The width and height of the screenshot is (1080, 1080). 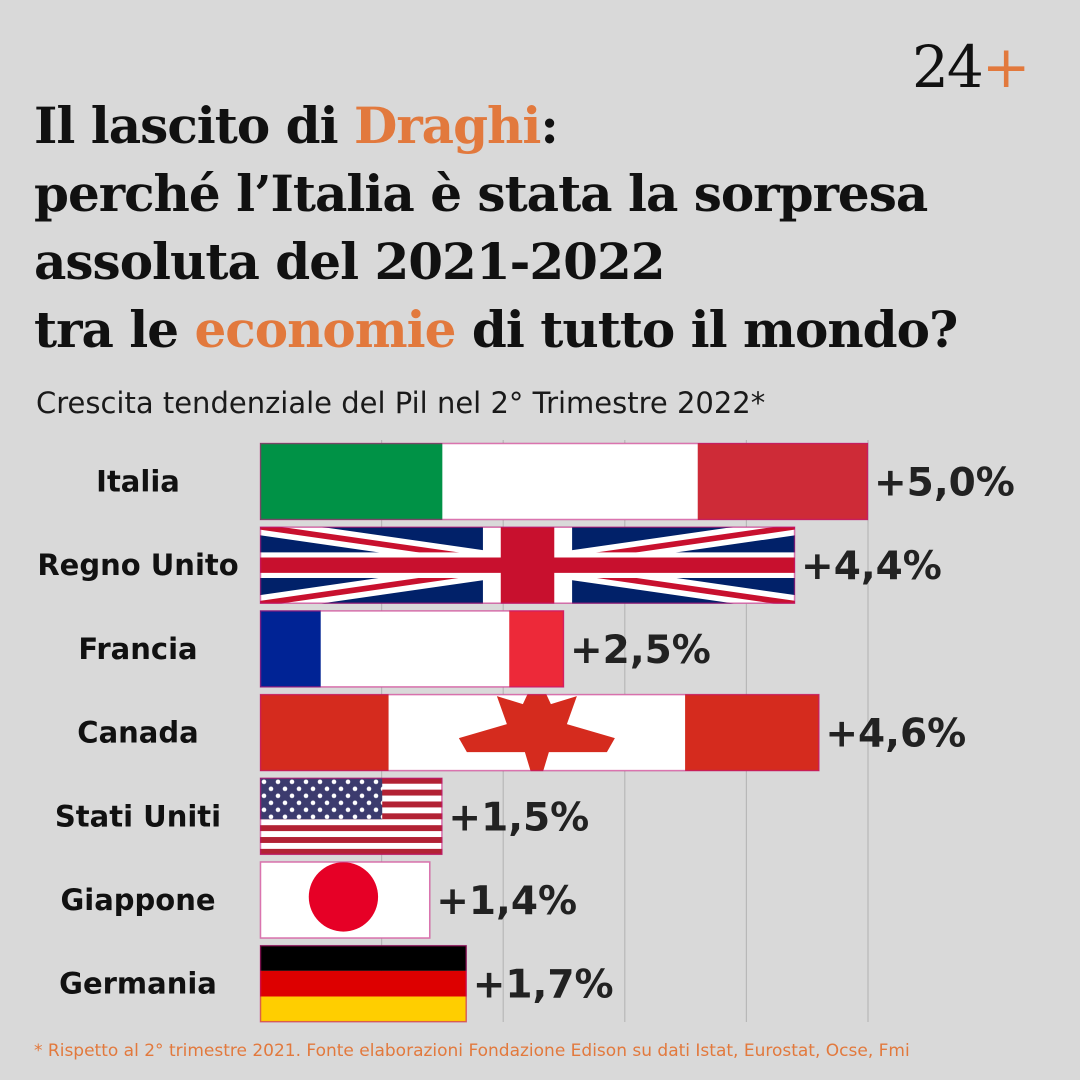 I want to click on flag-france, so click(x=412, y=649).